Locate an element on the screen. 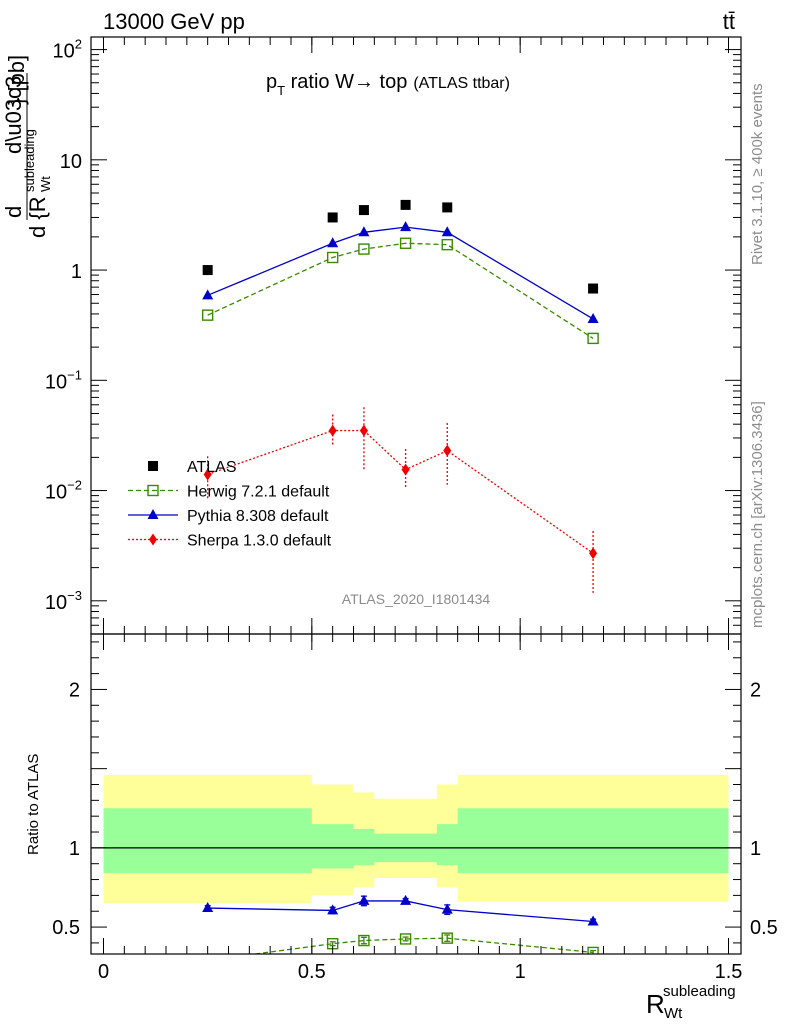 This screenshot has width=786, height=1024. rivet-credit: Rivet 3.1.10, ≥ 400k events is located at coordinates (757, 174).